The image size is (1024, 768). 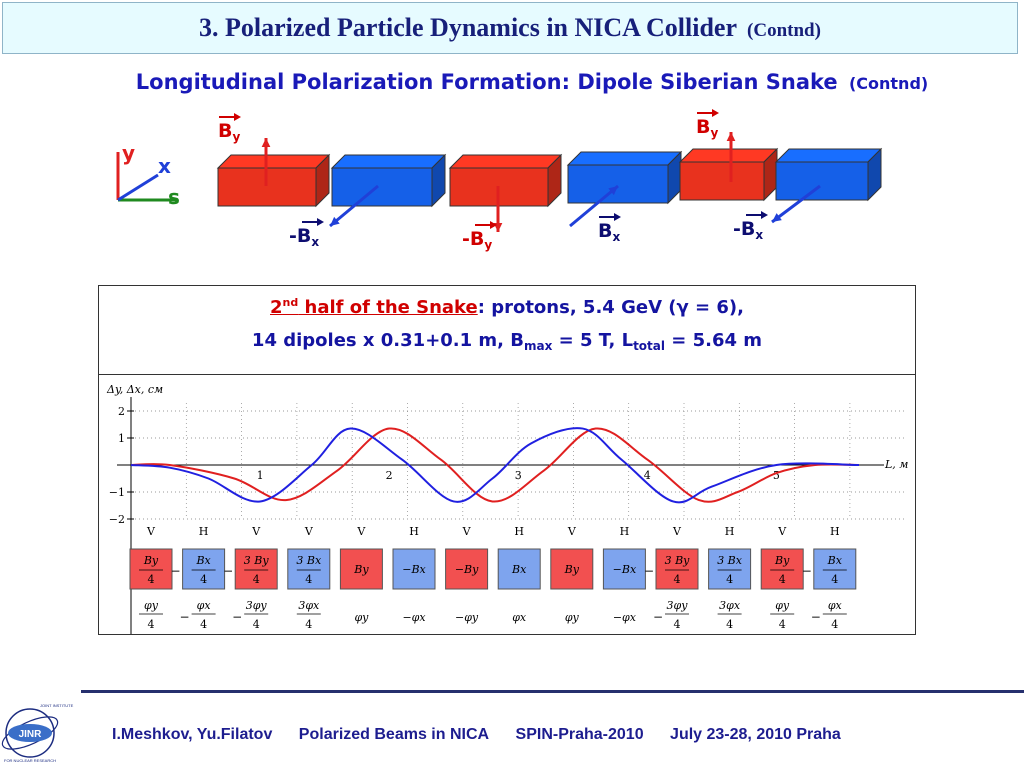 I want to click on x-tick-label: 5, so click(x=776, y=475).